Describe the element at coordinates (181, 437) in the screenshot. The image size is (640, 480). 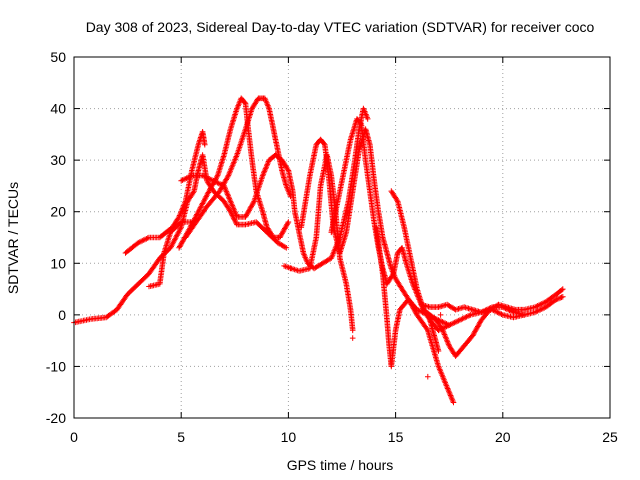
I see `x-tick-label: 5` at that location.